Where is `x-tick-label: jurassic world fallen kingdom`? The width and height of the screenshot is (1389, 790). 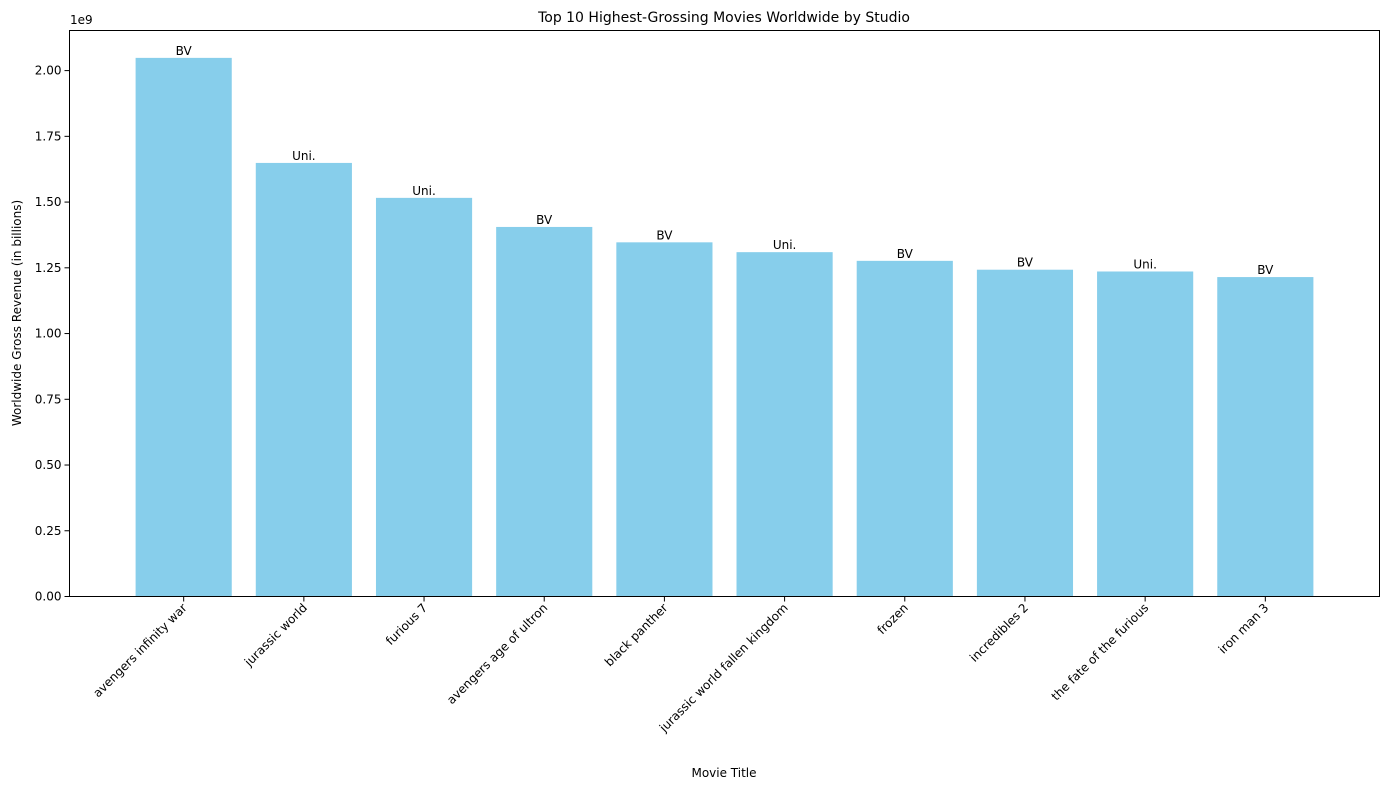
x-tick-label: jurassic world fallen kingdom is located at coordinates (723, 668).